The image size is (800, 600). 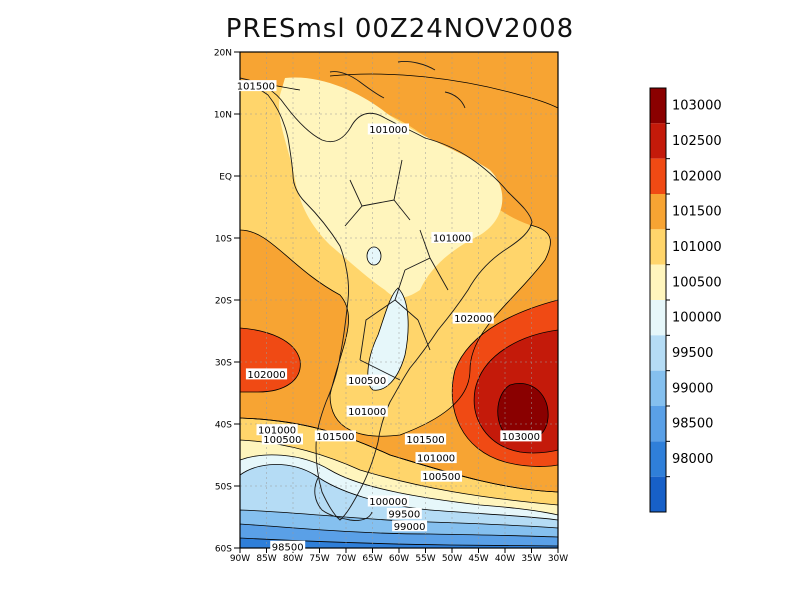 I want to click on lon-label: 40W, so click(x=505, y=559).